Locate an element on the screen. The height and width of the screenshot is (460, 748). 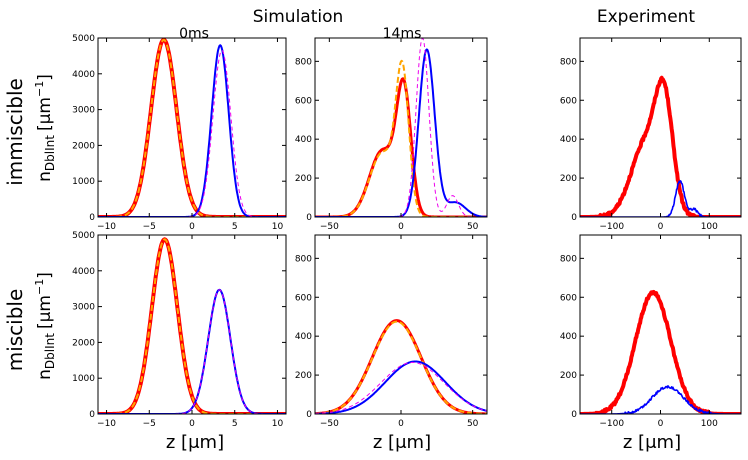
x-tick-label: 100 is located at coordinates (709, 227).